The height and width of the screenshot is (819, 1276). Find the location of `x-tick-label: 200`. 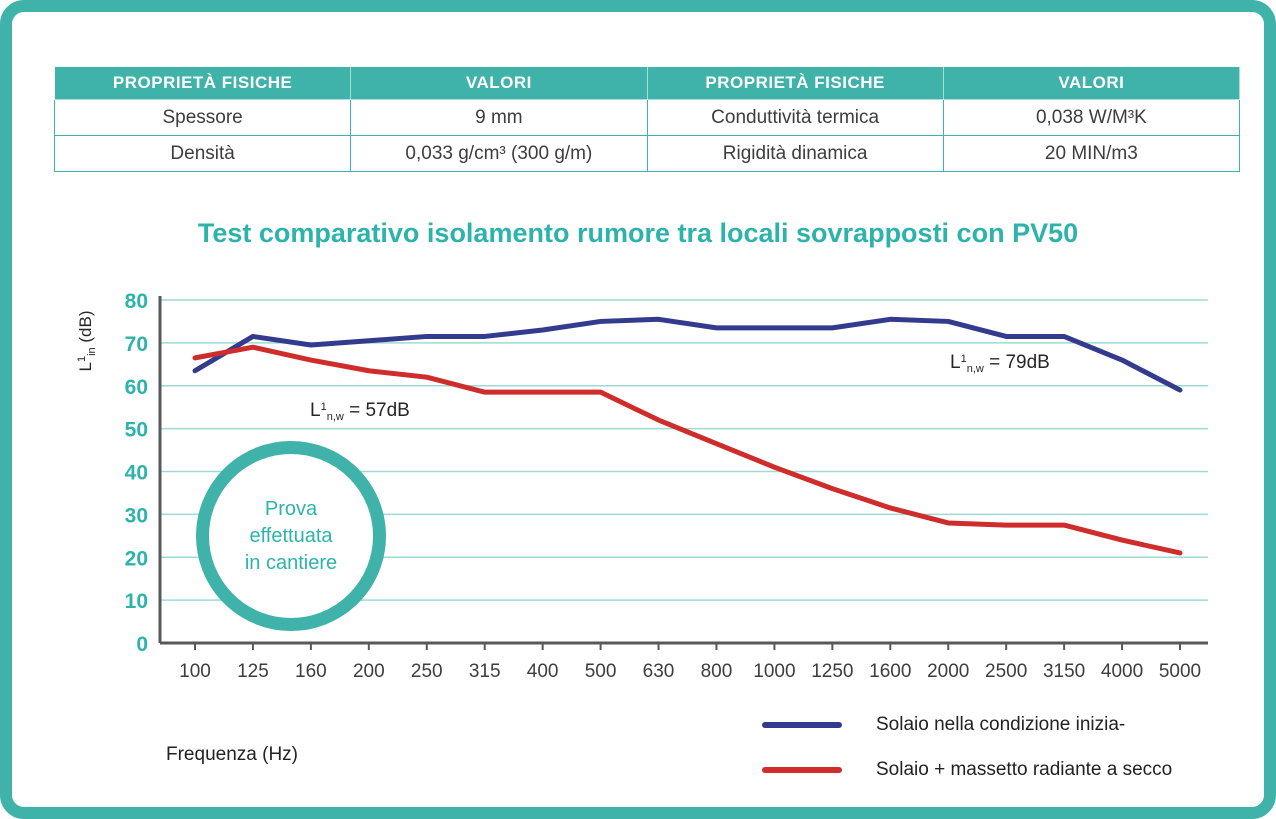

x-tick-label: 200 is located at coordinates (369, 671).